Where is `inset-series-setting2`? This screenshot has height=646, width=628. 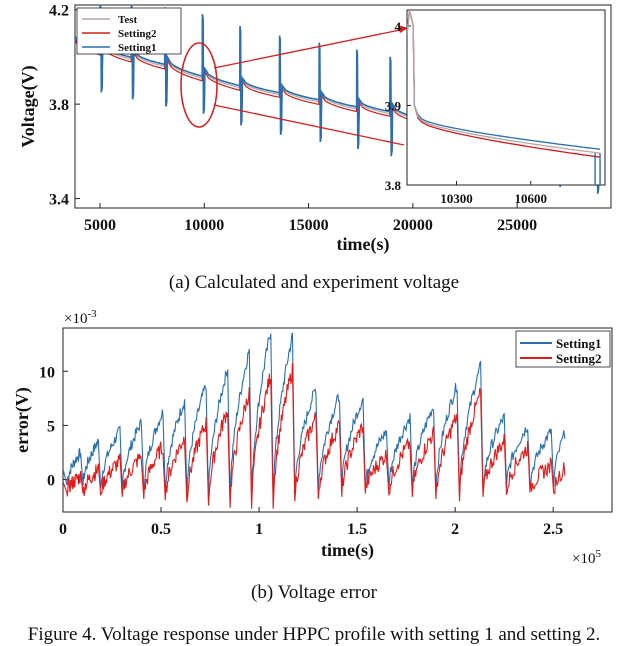 inset-series-setting2 is located at coordinates (504, 84).